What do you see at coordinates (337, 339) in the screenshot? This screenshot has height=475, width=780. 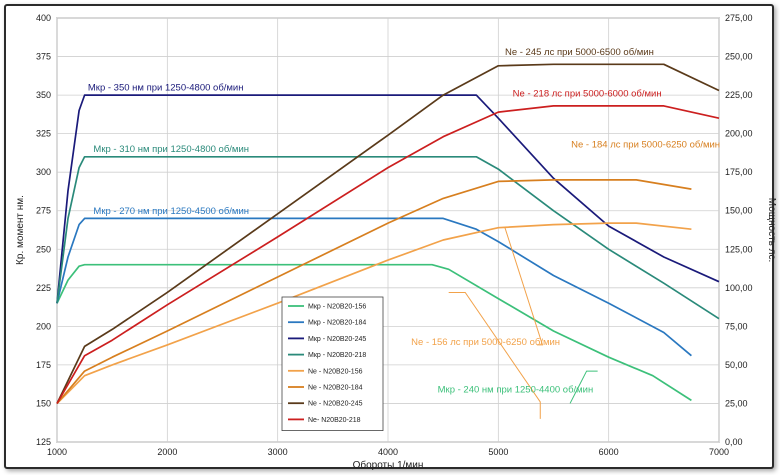 I see `legend-entry: Мкр - N20B20-245` at bounding box center [337, 339].